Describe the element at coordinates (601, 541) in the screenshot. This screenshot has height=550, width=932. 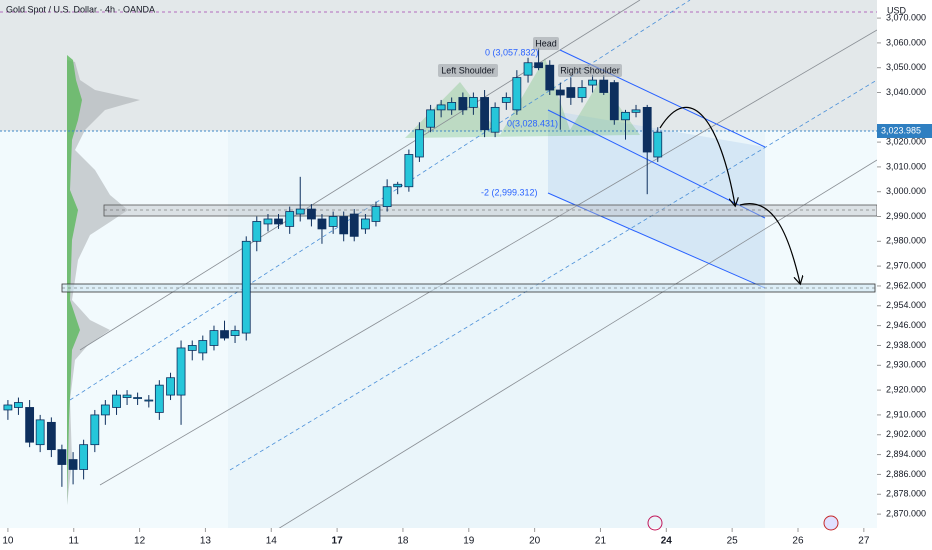
I see `x-tick-label: 21` at that location.